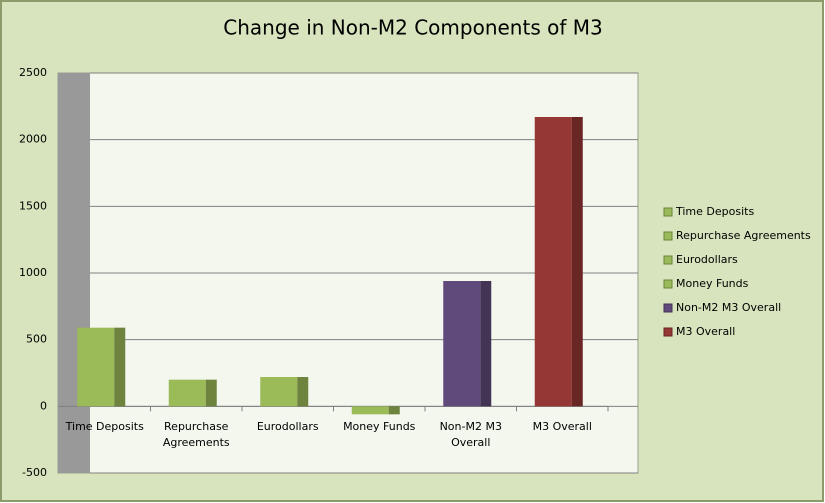 This screenshot has height=503, width=825. Describe the element at coordinates (412, 28) in the screenshot. I see `chart-title: Change in Non-M2 Components of M3` at that location.